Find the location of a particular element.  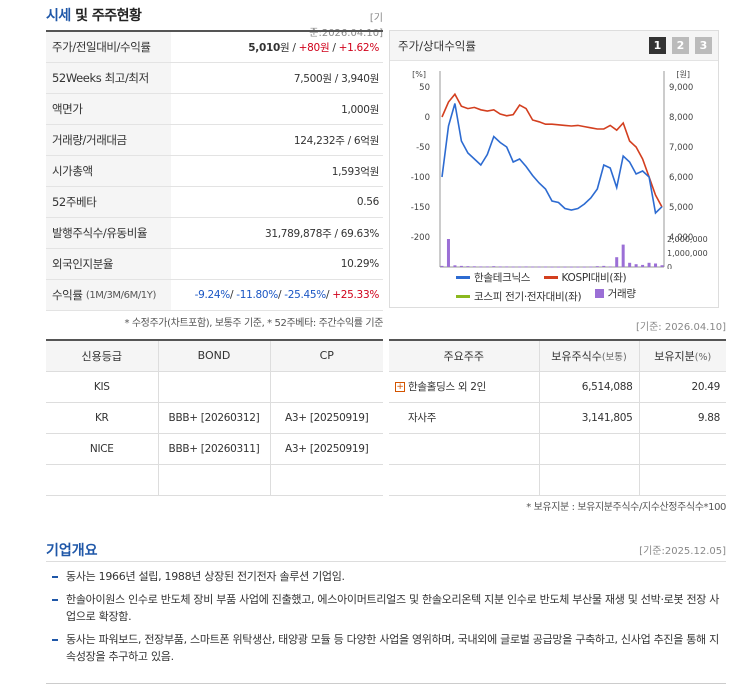

holder-name is located at coordinates (464, 480).